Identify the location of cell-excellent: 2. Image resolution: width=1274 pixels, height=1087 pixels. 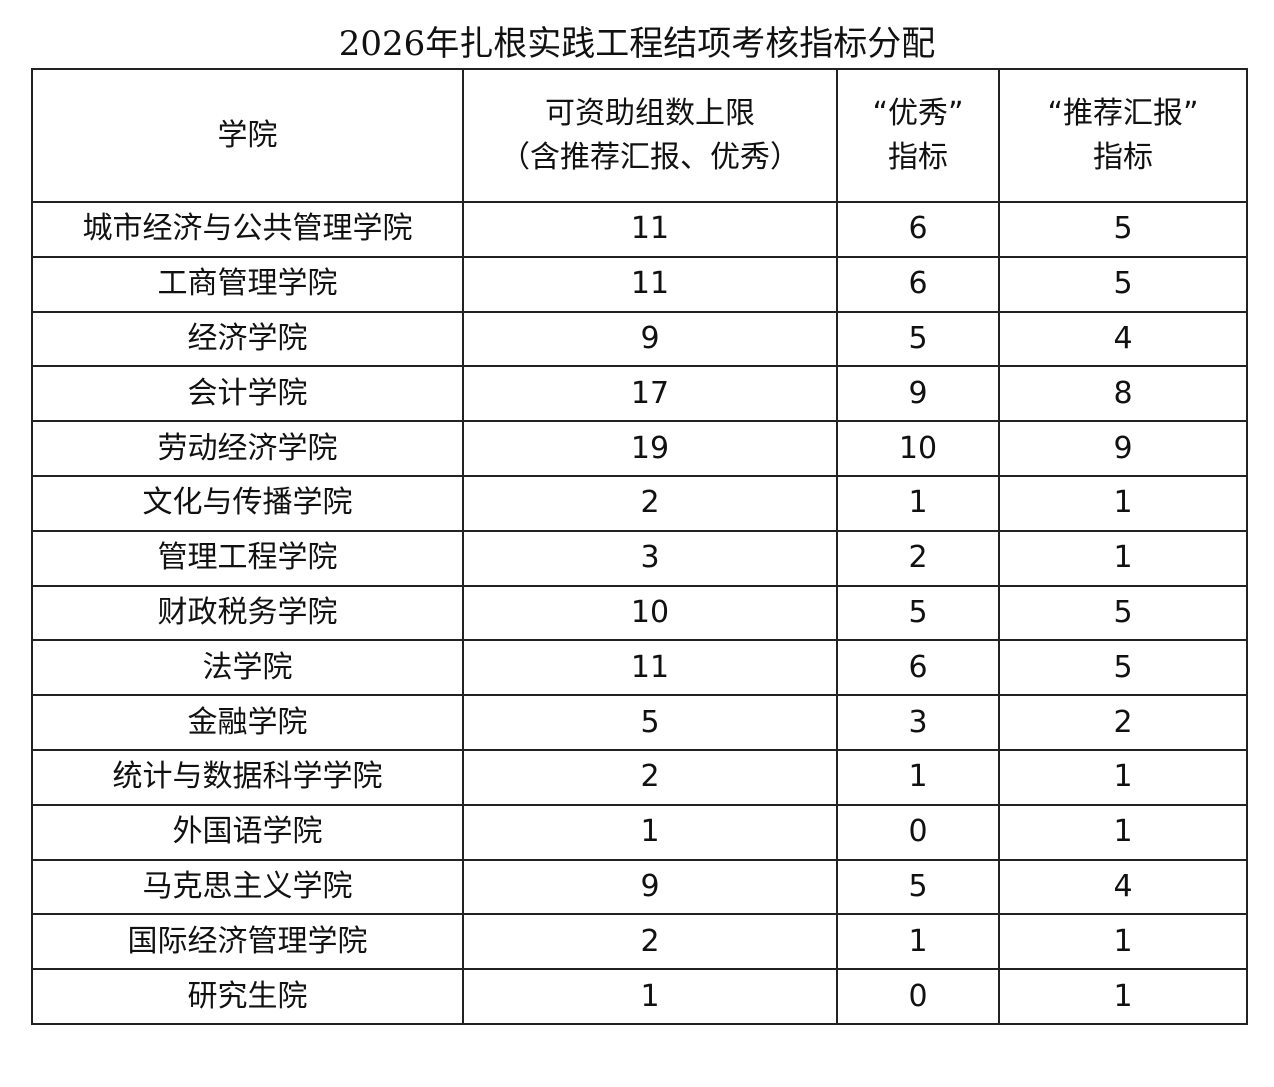
(918, 558).